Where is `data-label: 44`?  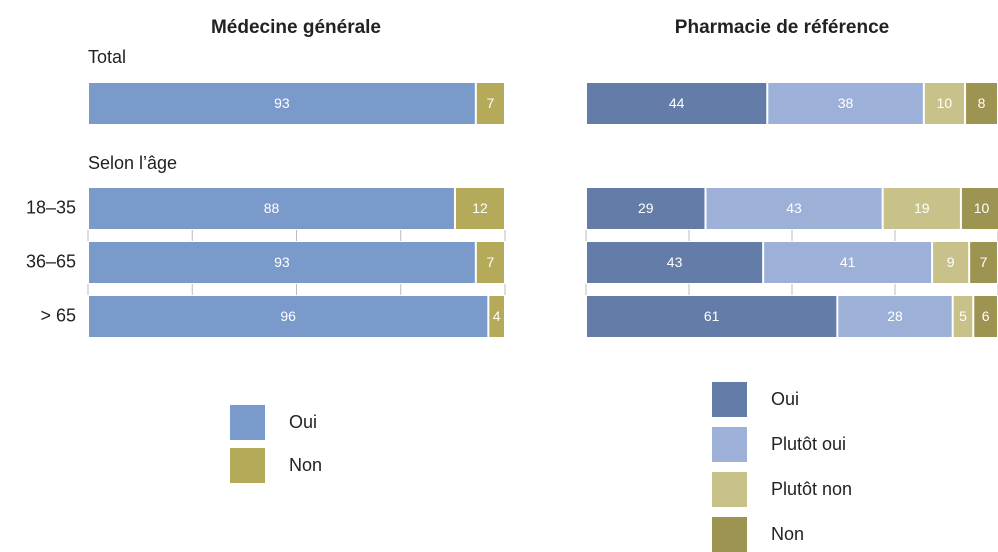
data-label: 44 is located at coordinates (677, 103).